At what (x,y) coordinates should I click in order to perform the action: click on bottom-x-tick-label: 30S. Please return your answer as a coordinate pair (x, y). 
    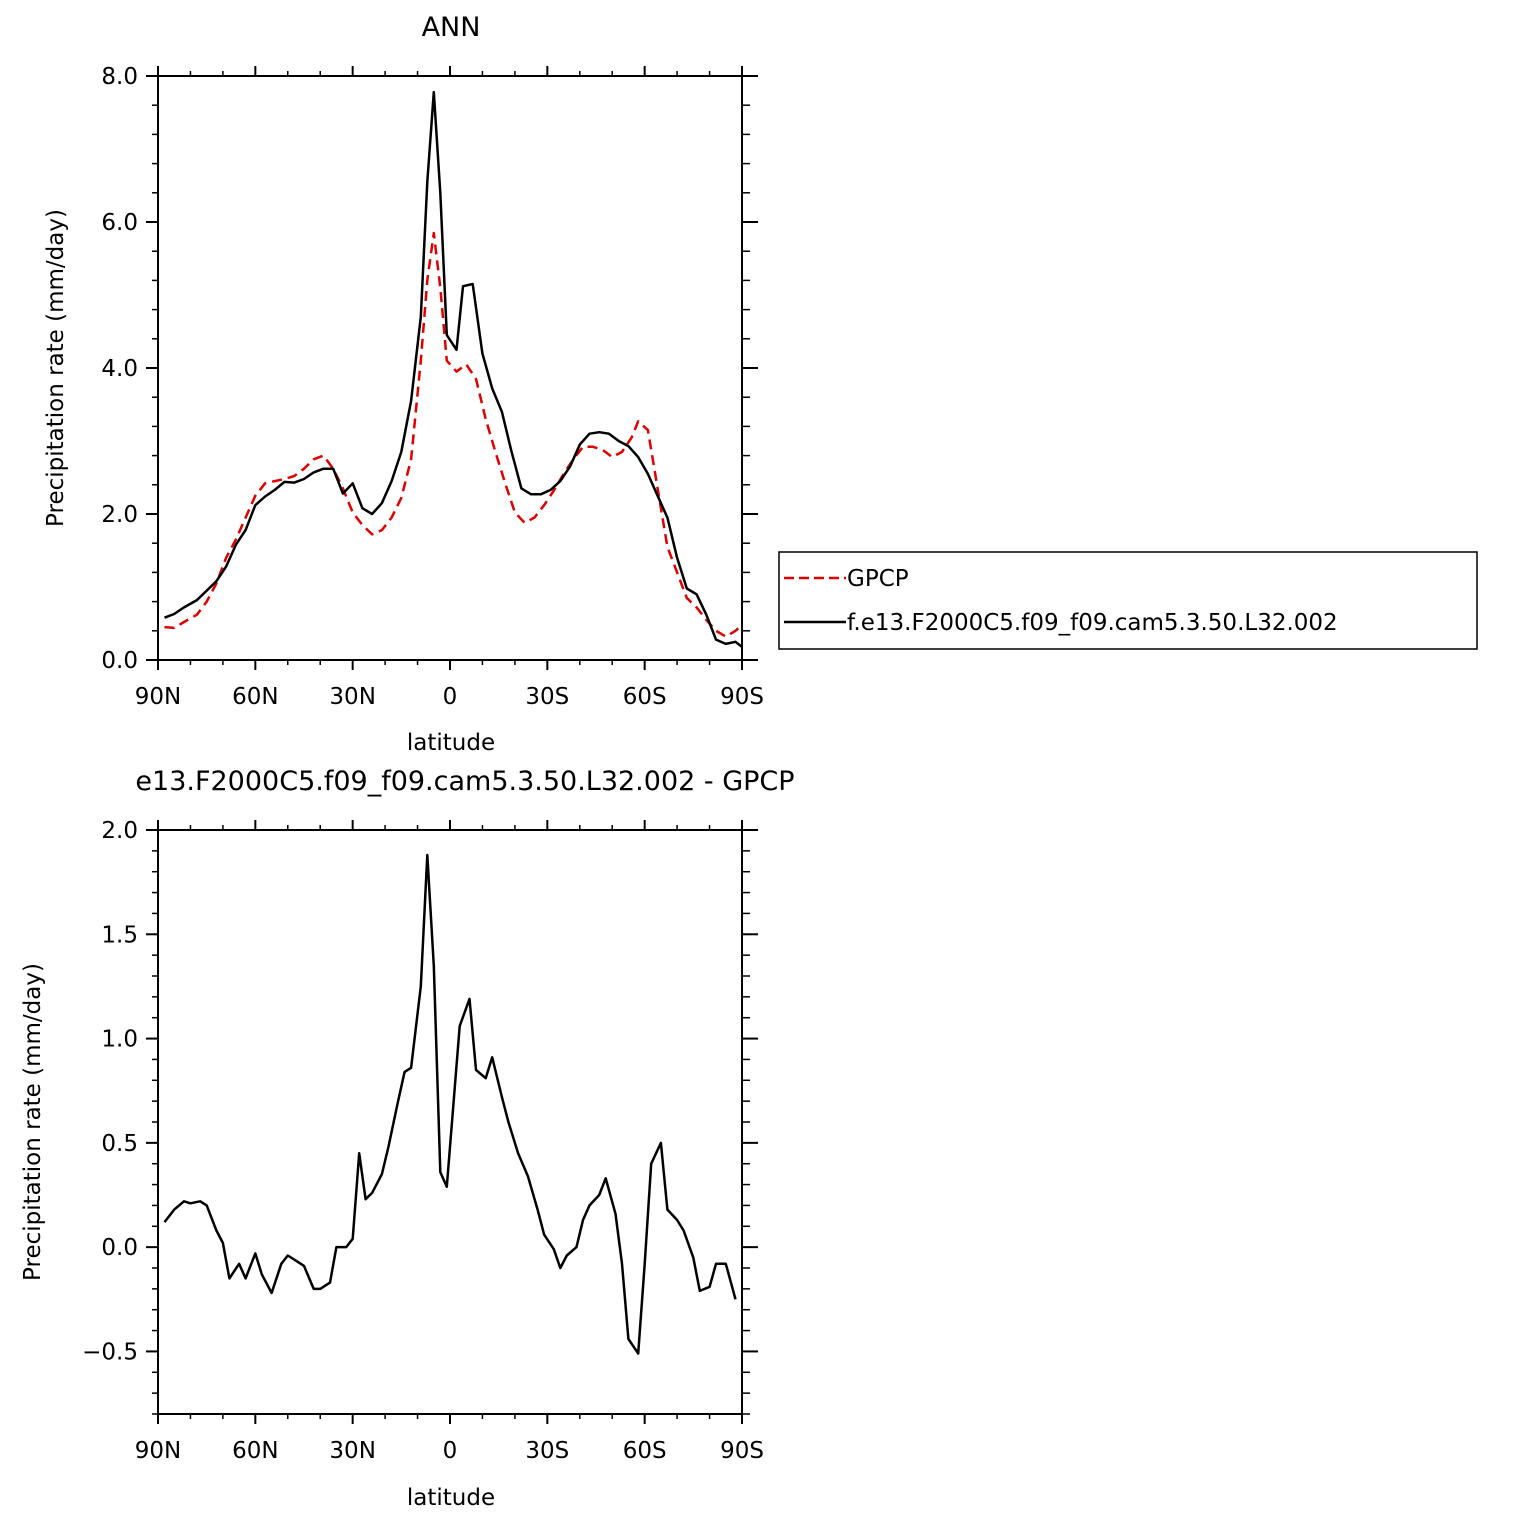
    Looking at the image, I should click on (547, 1451).